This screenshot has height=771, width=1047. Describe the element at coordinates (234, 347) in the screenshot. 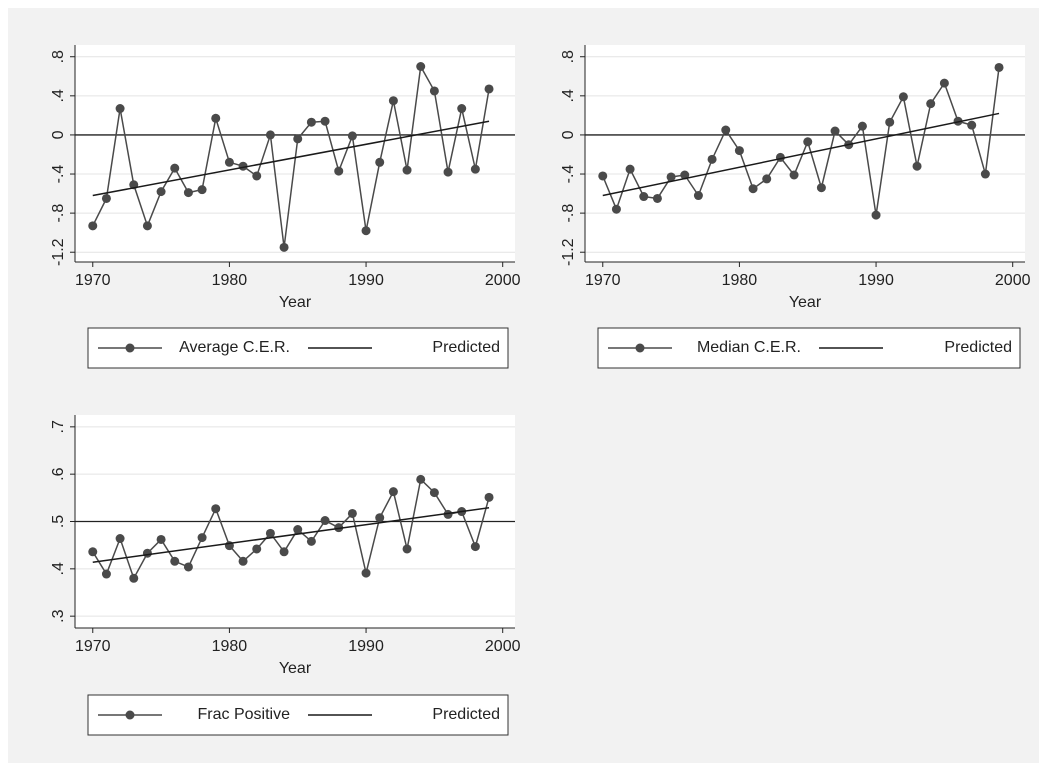

I see `legend-label: Average C.E.R.` at that location.